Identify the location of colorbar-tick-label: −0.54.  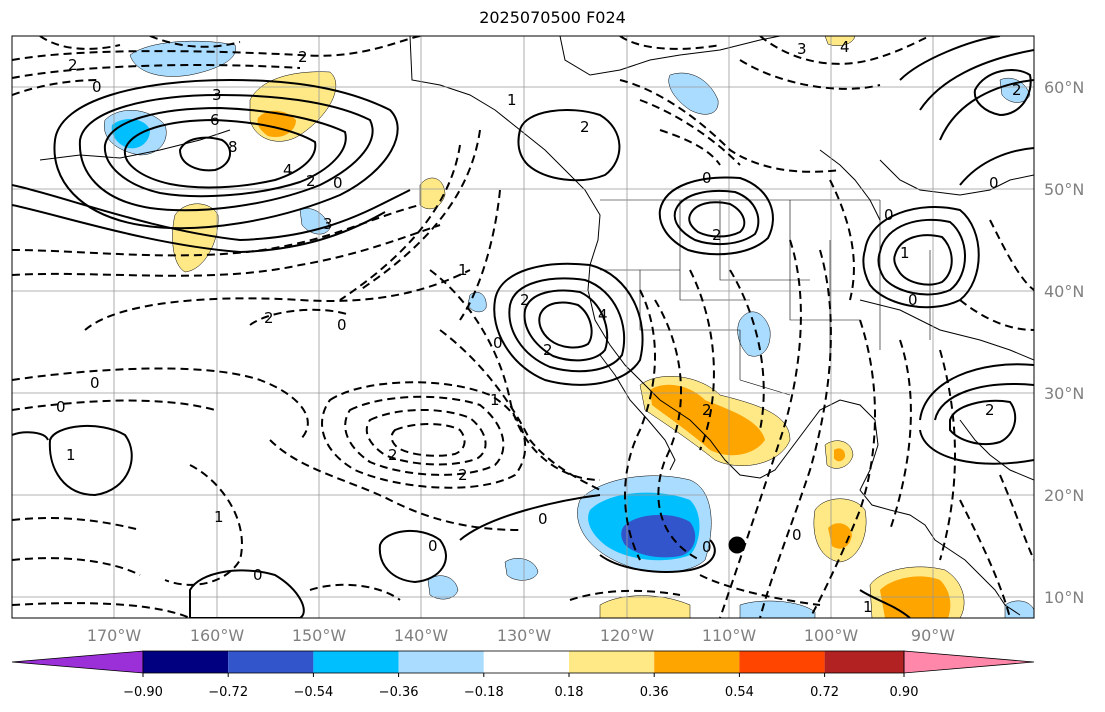
(313, 692).